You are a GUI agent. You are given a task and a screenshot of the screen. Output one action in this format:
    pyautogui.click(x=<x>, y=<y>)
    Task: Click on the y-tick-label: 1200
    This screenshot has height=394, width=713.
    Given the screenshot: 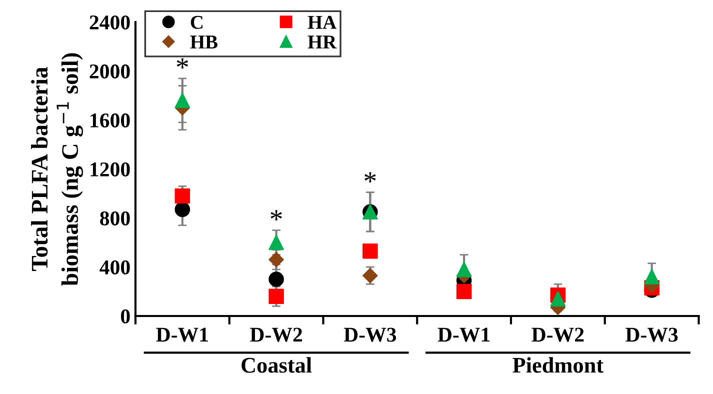 What is the action you would take?
    pyautogui.click(x=110, y=169)
    